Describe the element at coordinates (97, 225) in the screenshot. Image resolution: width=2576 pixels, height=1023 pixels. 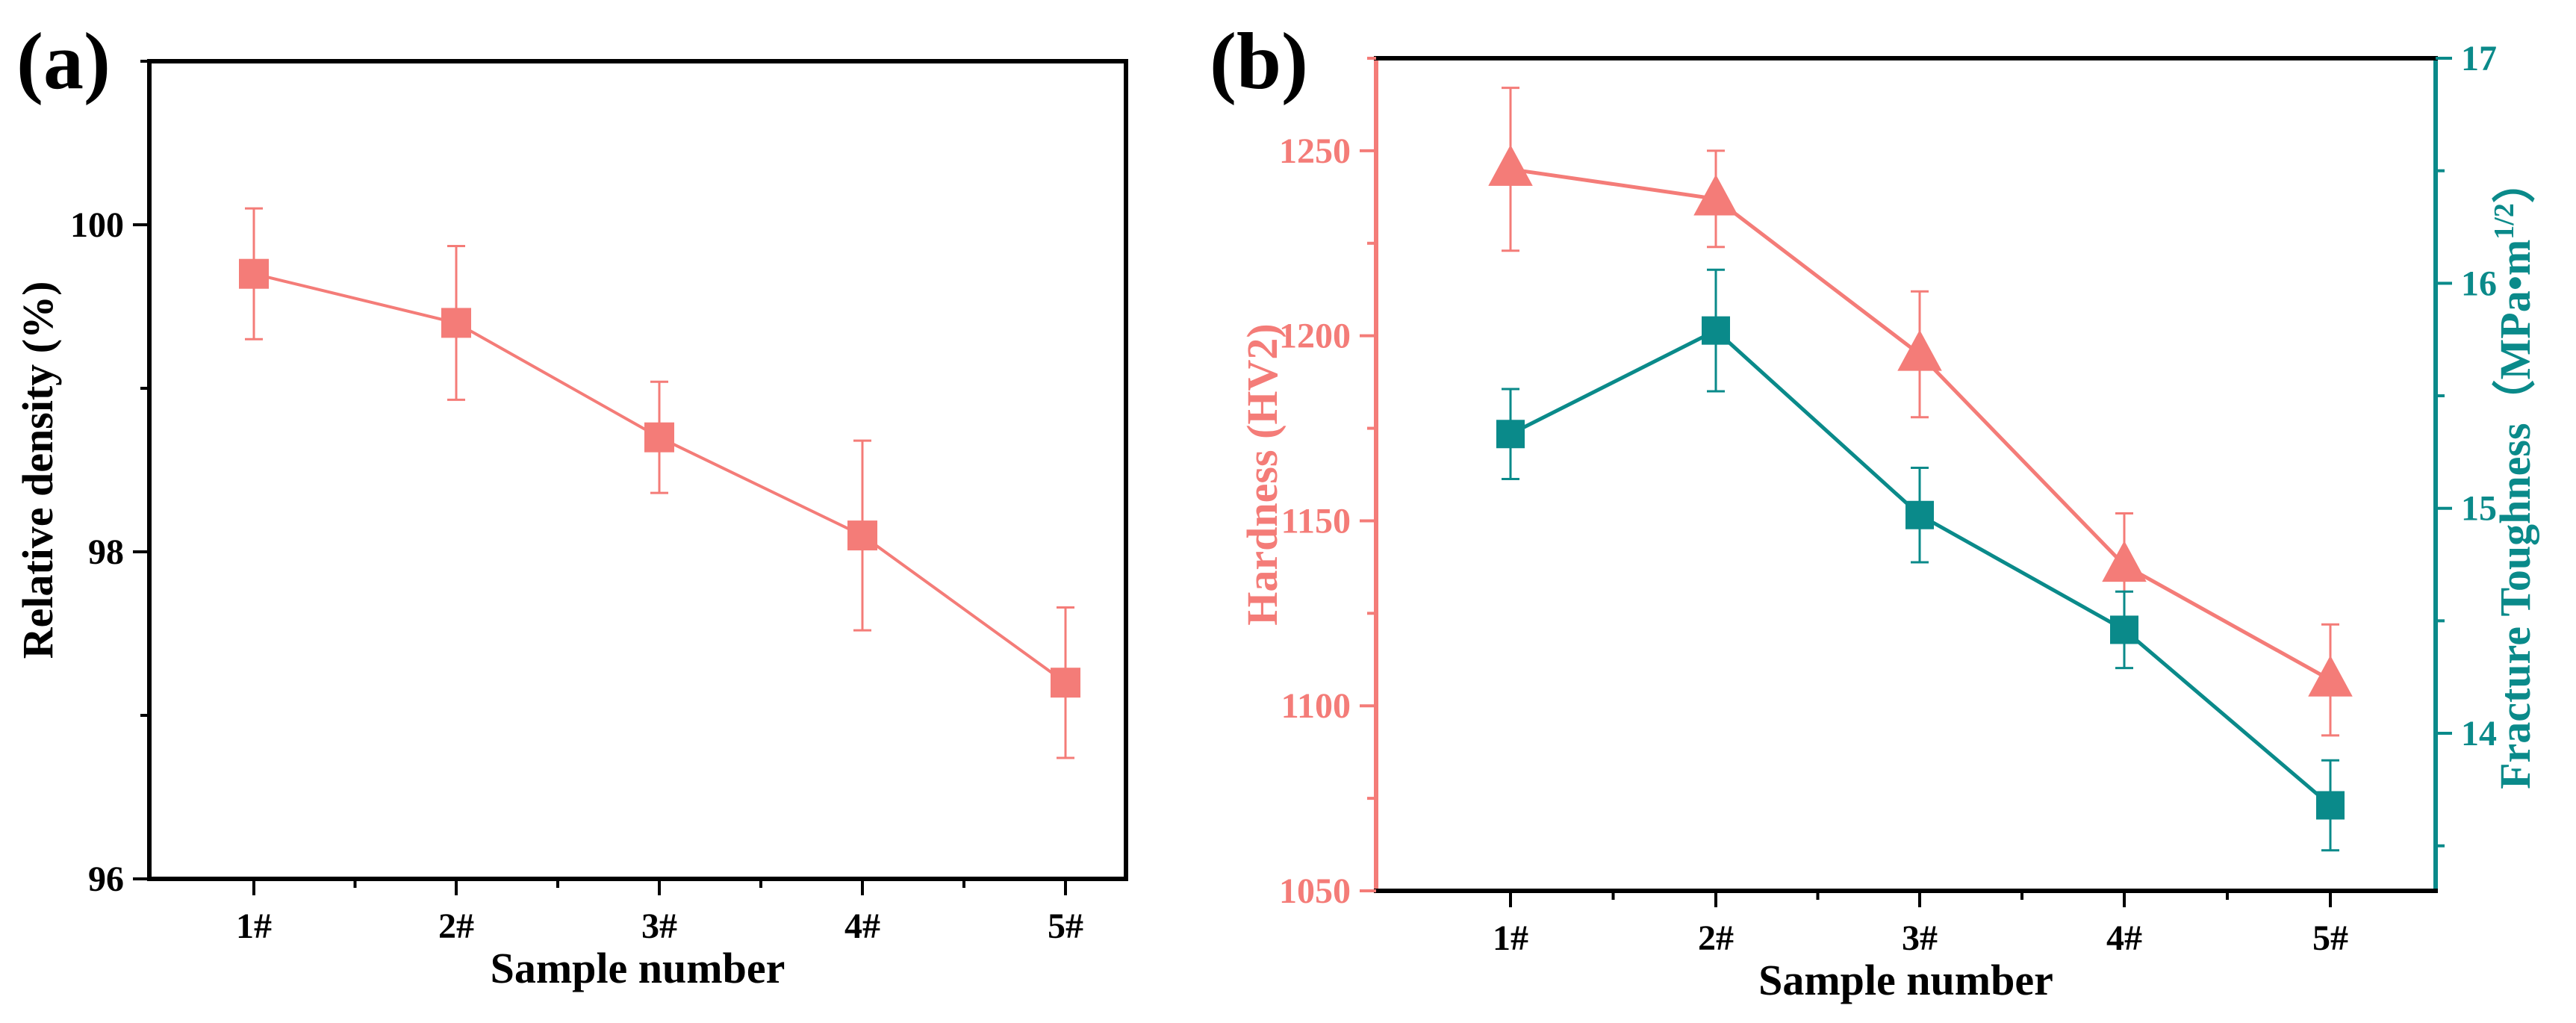
I see `y-tick-label: 100` at that location.